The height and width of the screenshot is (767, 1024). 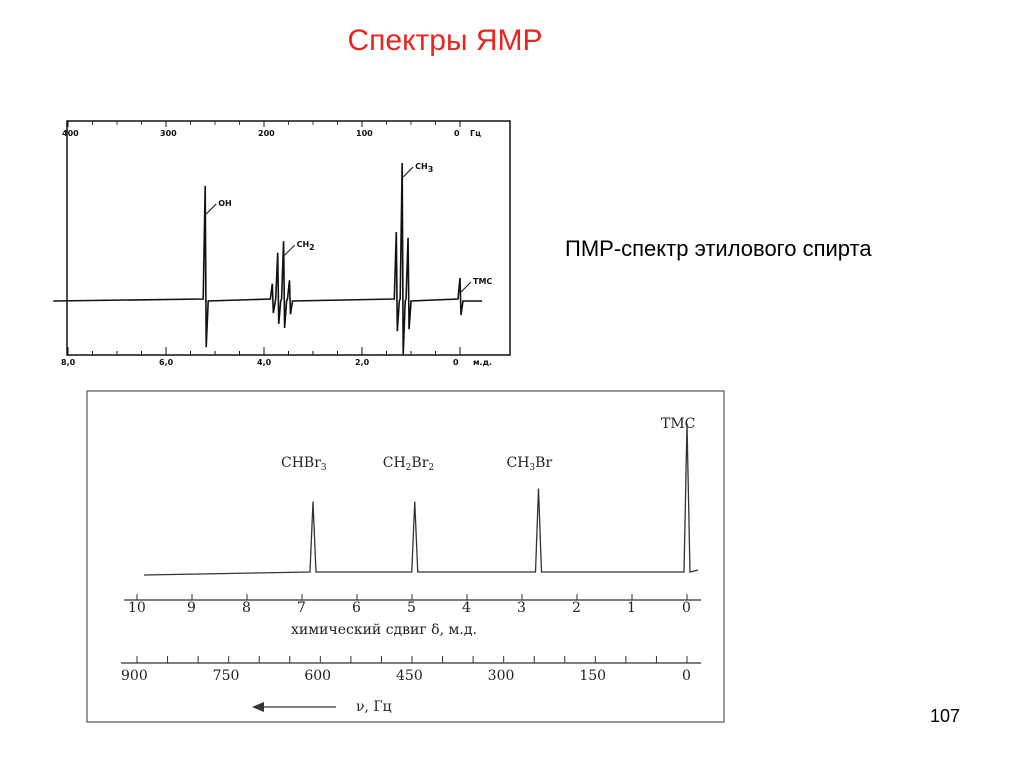 I want to click on top-tick-label: 400, so click(x=70, y=133).